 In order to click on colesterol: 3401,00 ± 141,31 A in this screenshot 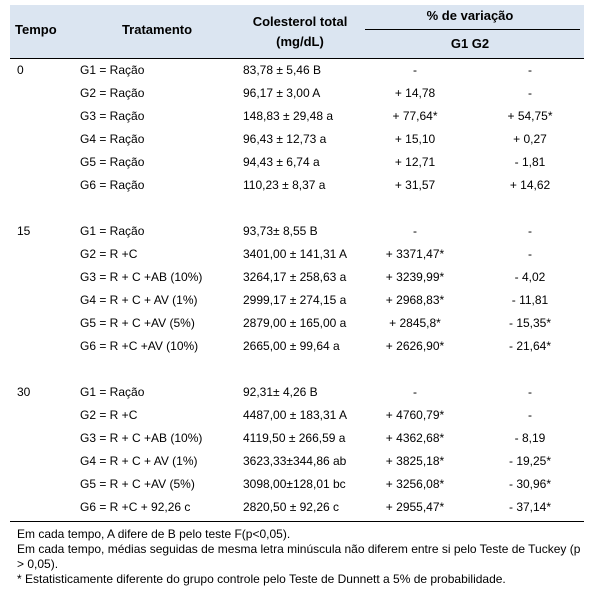, I will do `click(295, 254)`.